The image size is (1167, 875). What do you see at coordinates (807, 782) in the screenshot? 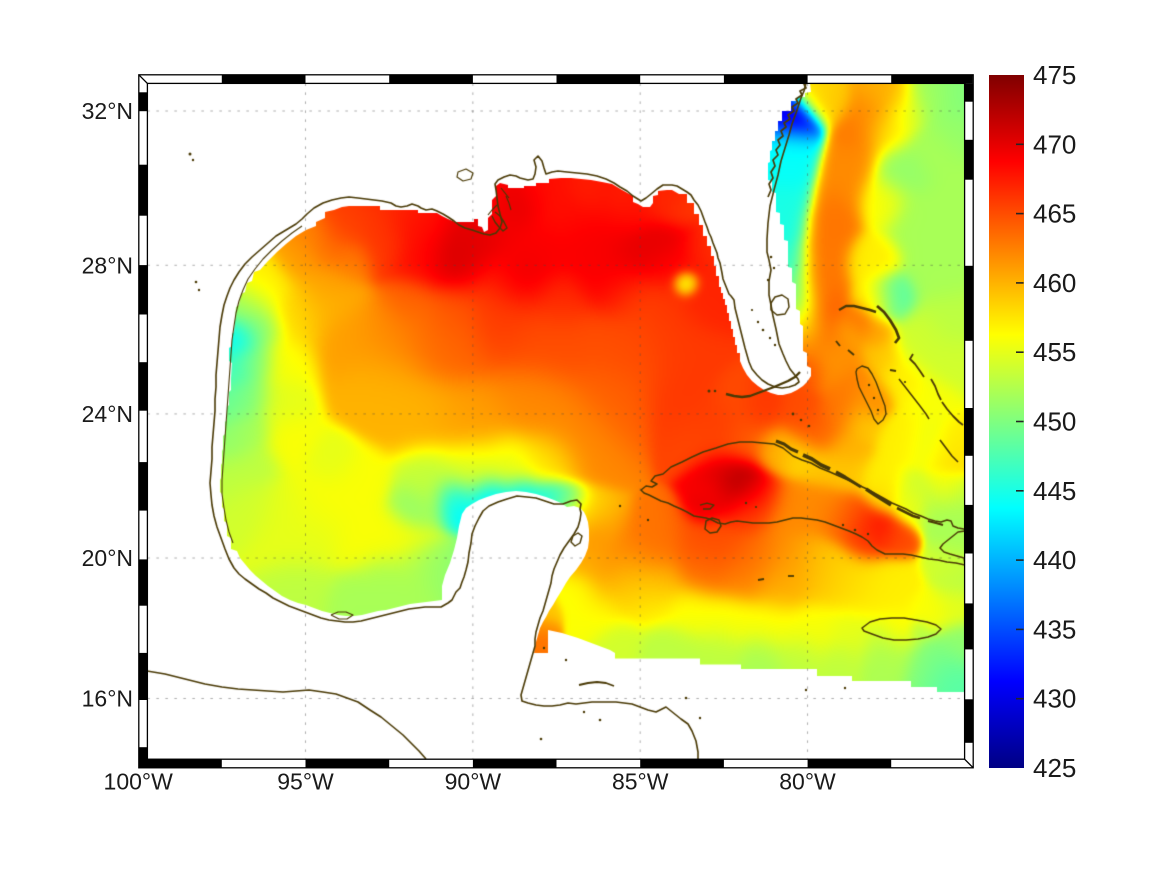
I see `svg-text: 80°W` at bounding box center [807, 782].